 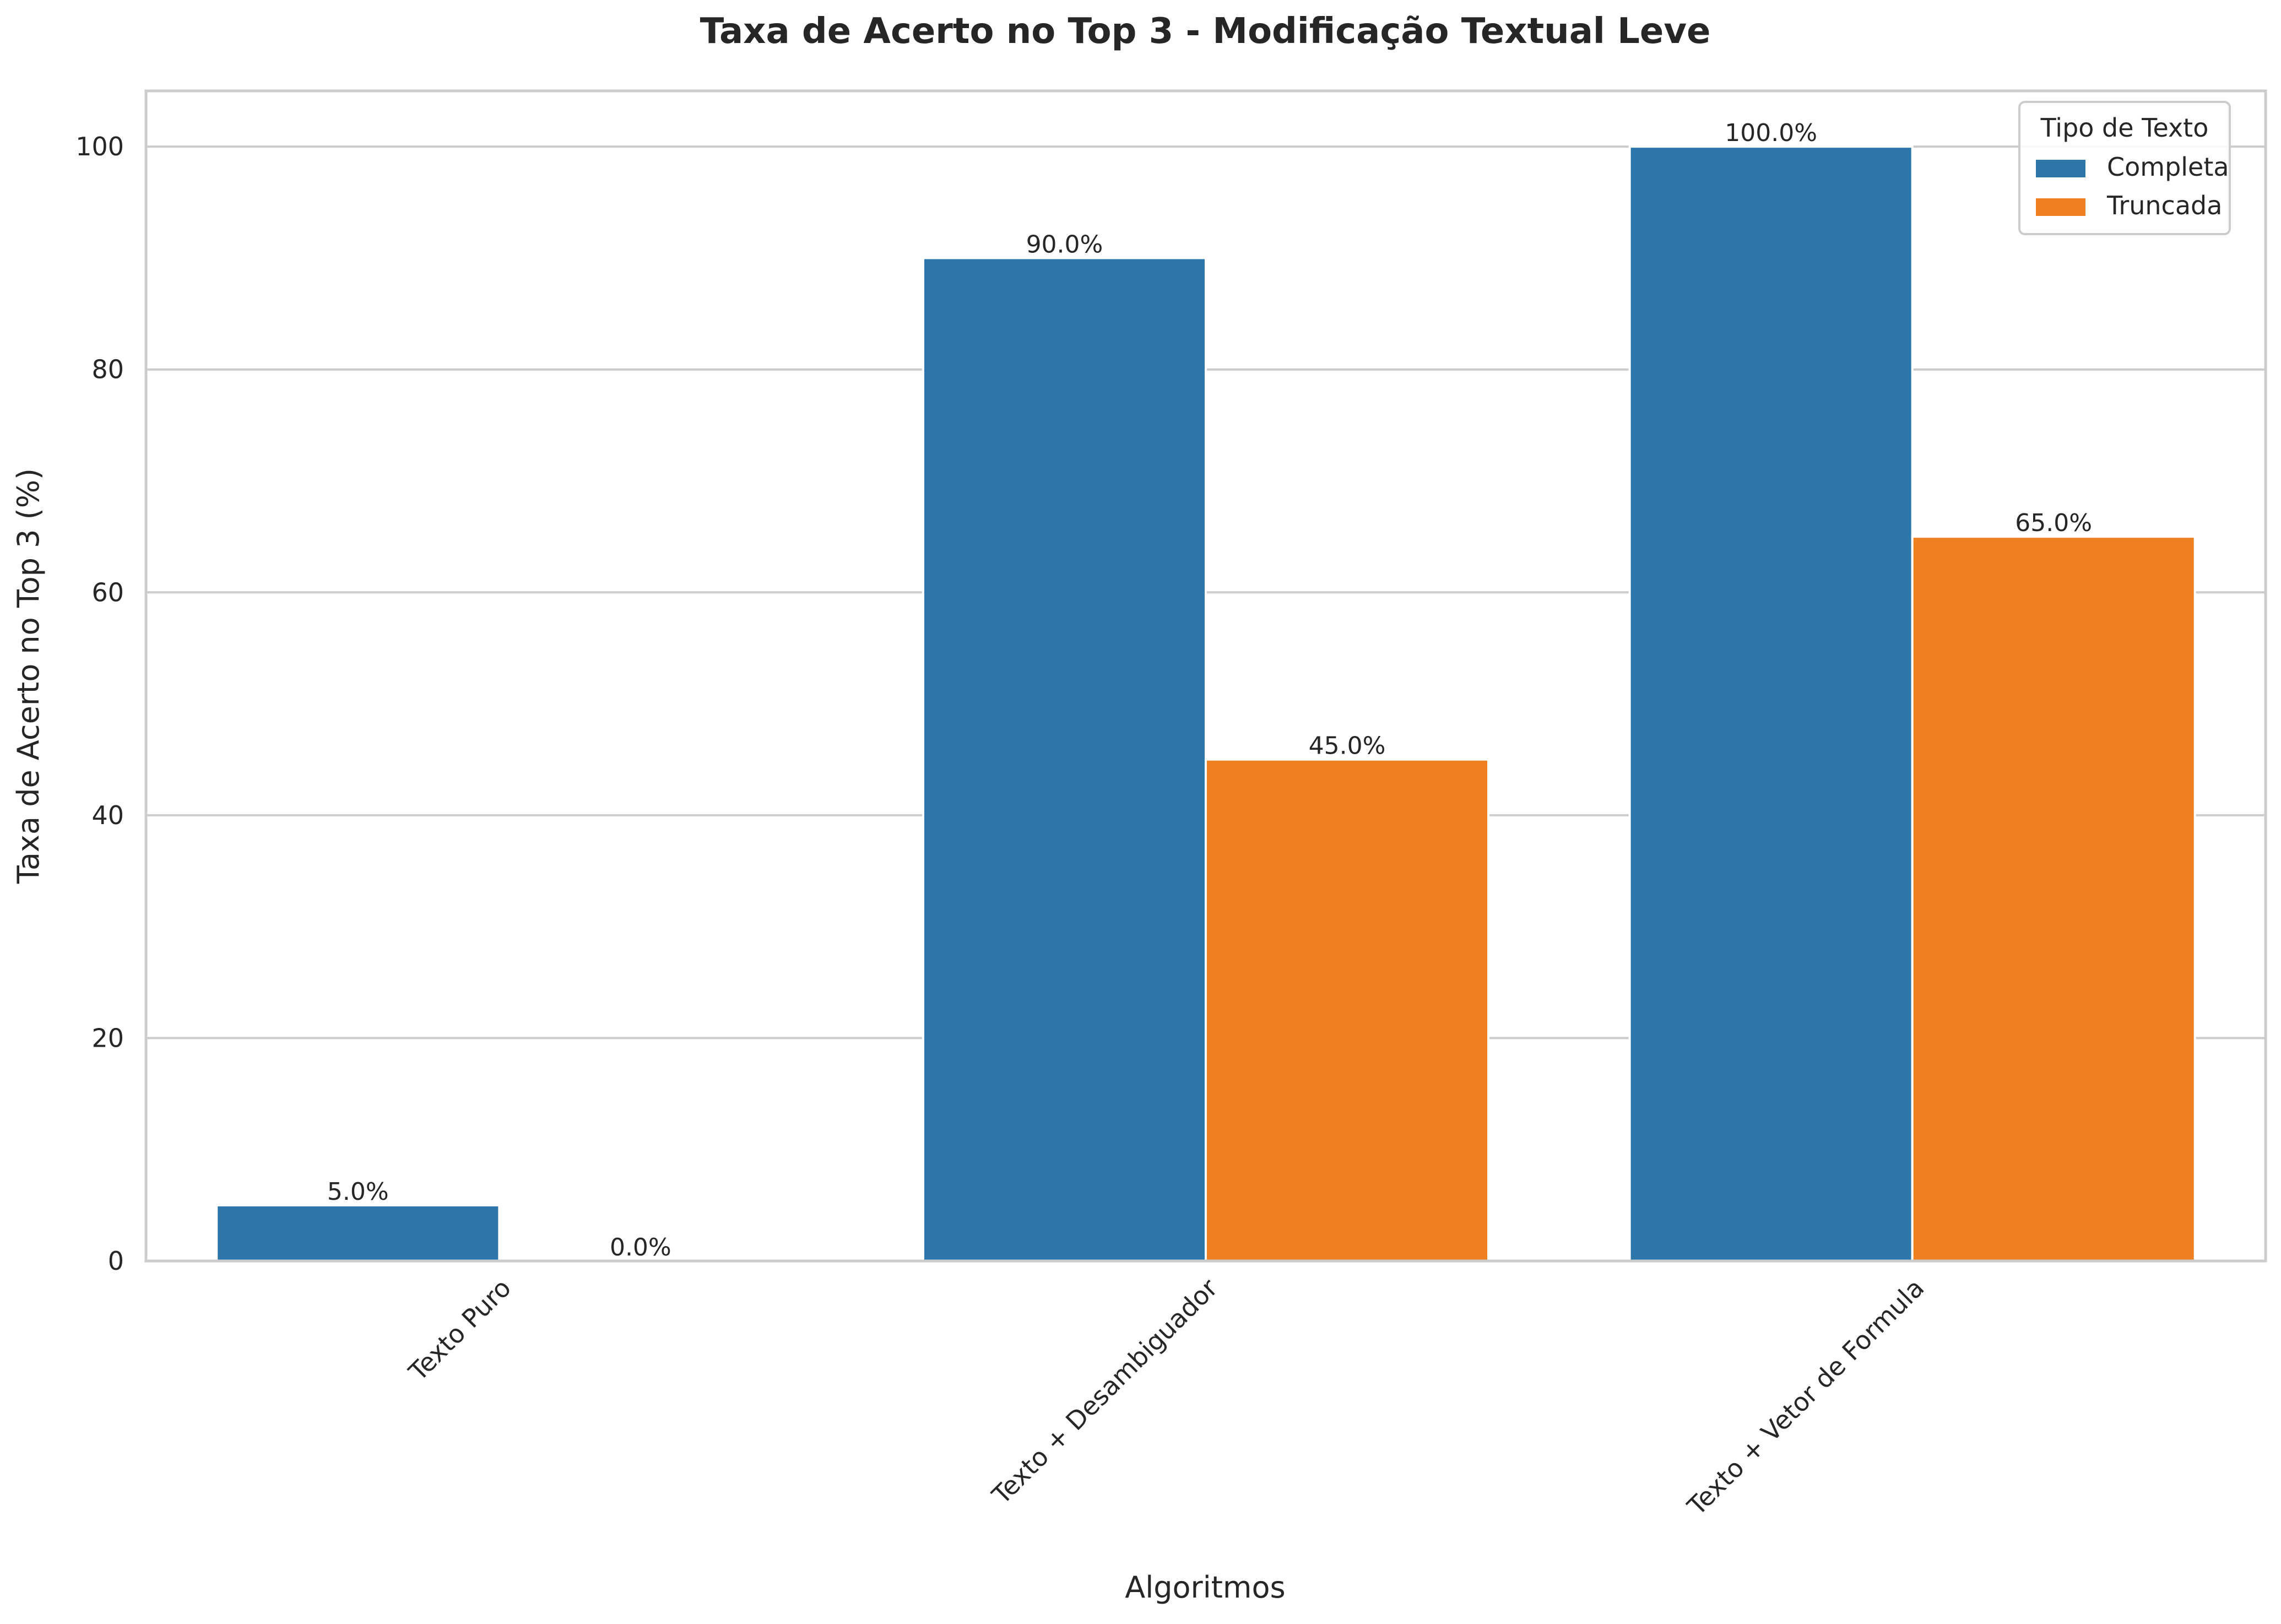 I want to click on data-label-completa-texto-puro: 5.0%, so click(x=358, y=1192).